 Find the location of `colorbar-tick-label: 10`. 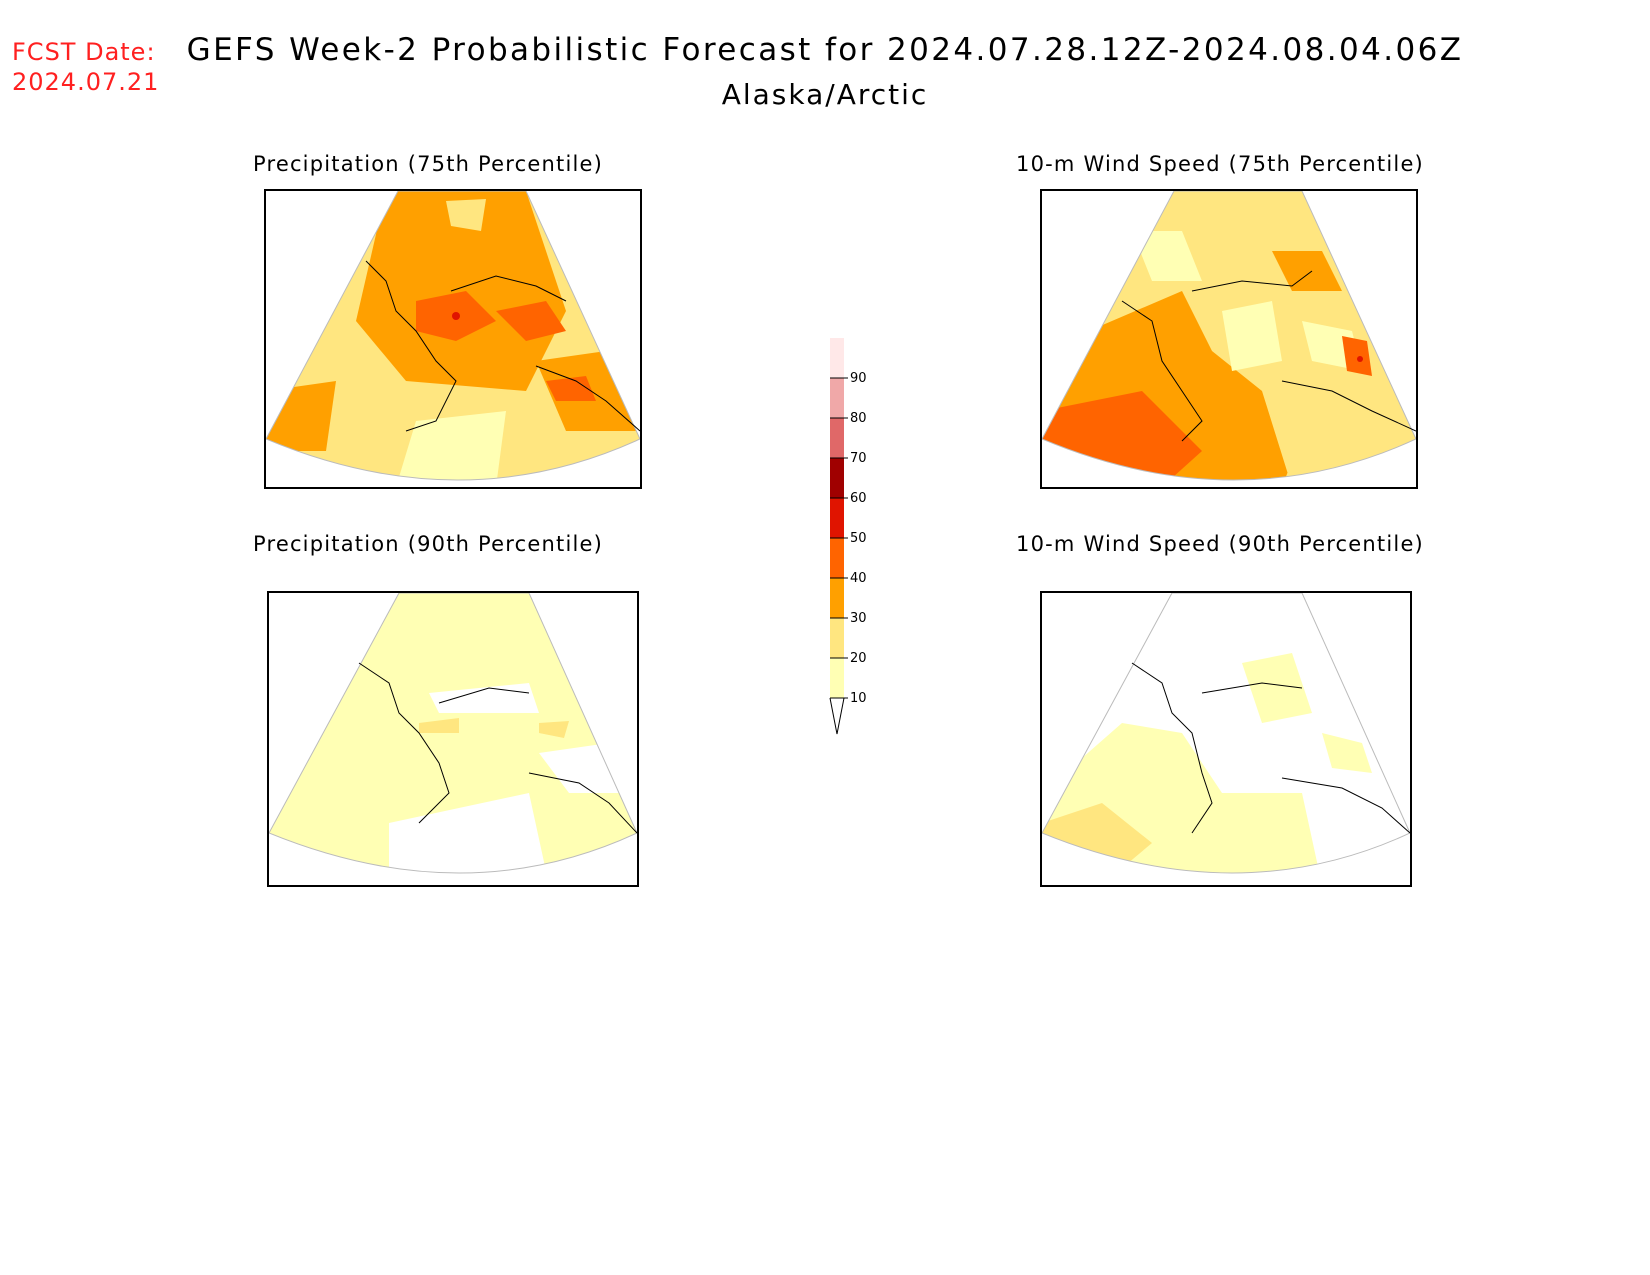

colorbar-tick-label: 10 is located at coordinates (858, 698).